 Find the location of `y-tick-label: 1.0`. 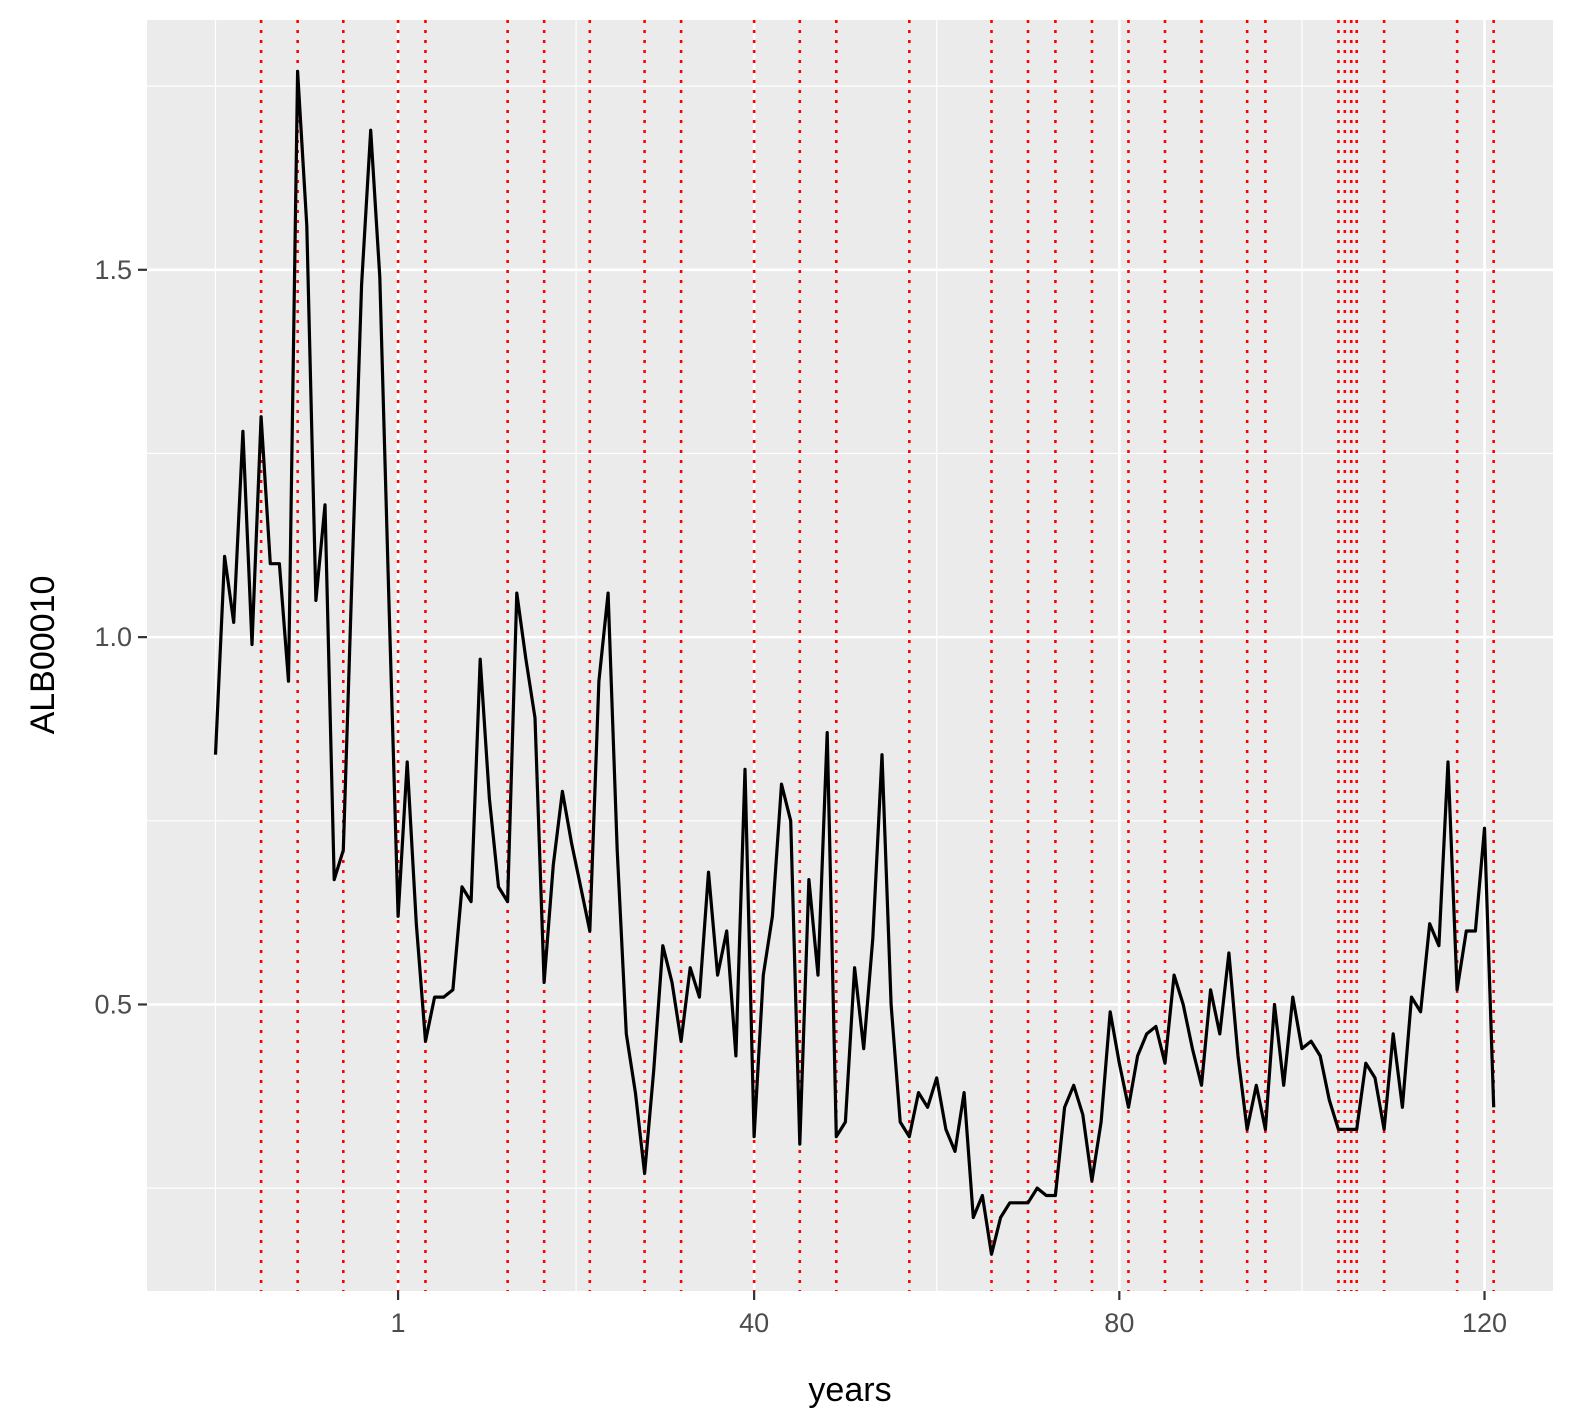

y-tick-label: 1.0 is located at coordinates (113, 637).